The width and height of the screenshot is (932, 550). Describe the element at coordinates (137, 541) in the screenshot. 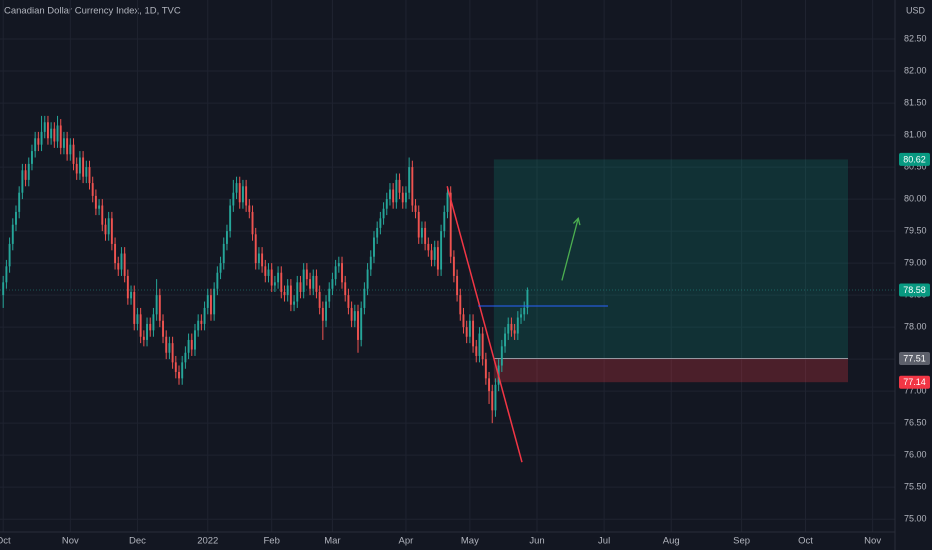

I see `x-tick-label: Dec` at that location.